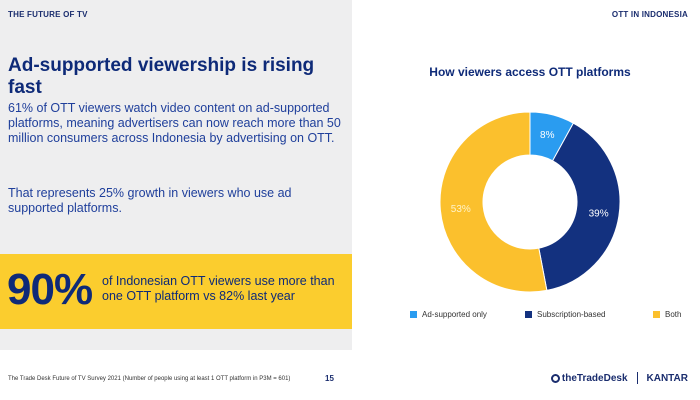 Image resolution: width=700 pixels, height=400 pixels. I want to click on legend-item: Subscription-based, so click(565, 314).